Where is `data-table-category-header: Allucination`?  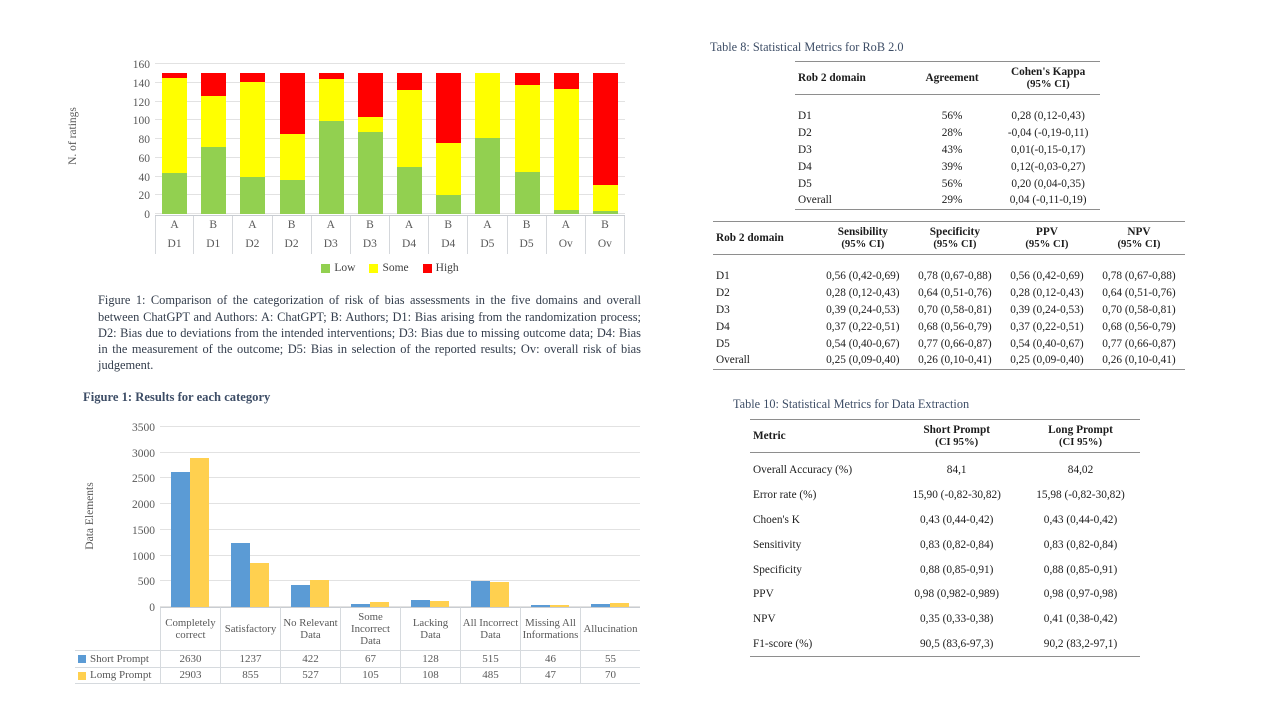
data-table-category-header: Allucination is located at coordinates (610, 628).